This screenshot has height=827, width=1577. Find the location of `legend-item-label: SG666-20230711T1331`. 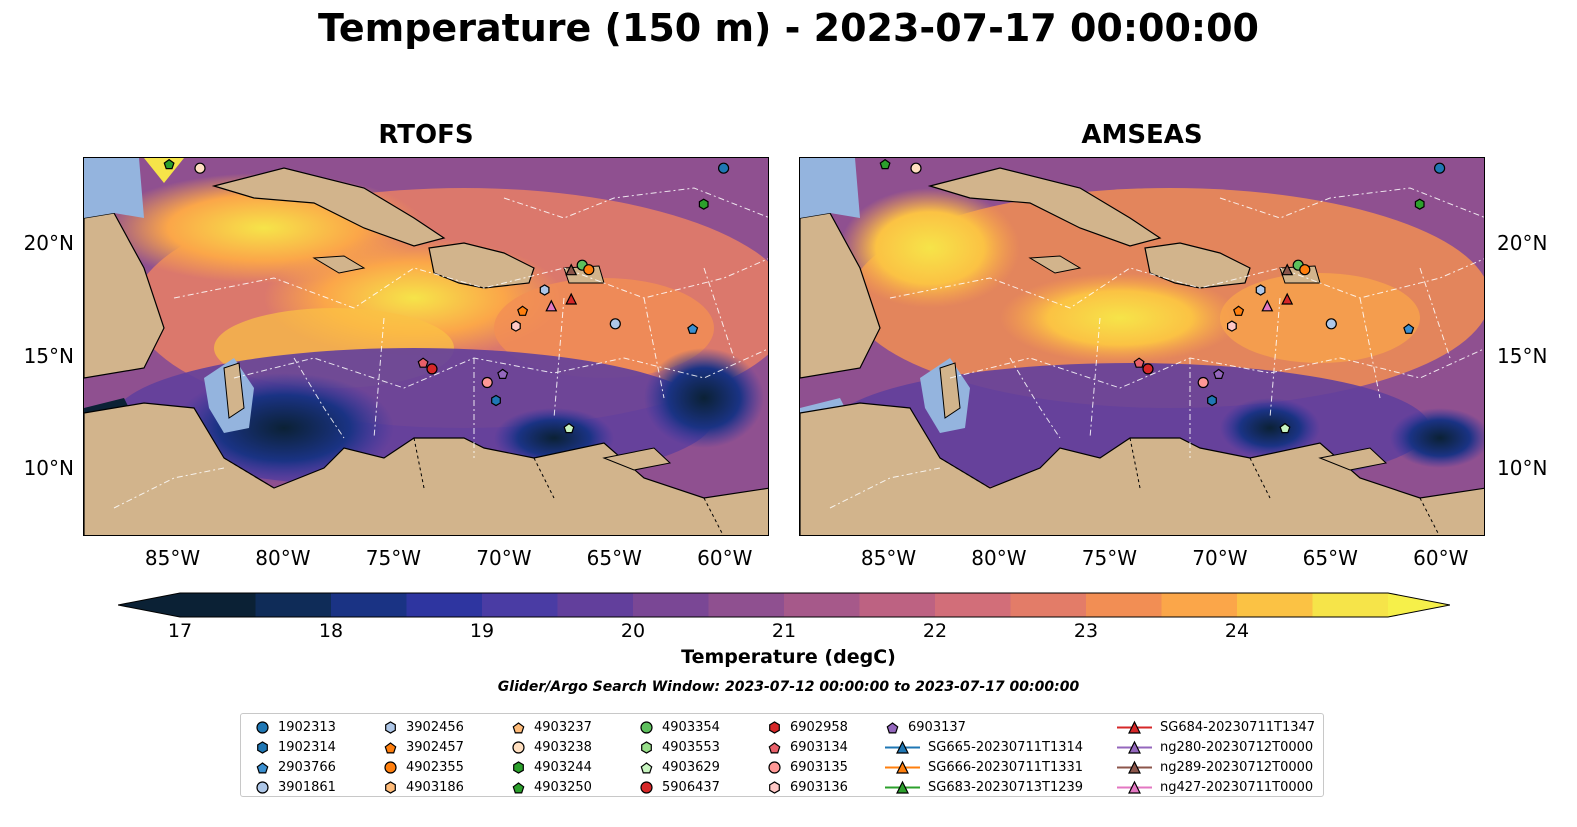

legend-item-label: SG666-20230711T1331 is located at coordinates (1006, 767).